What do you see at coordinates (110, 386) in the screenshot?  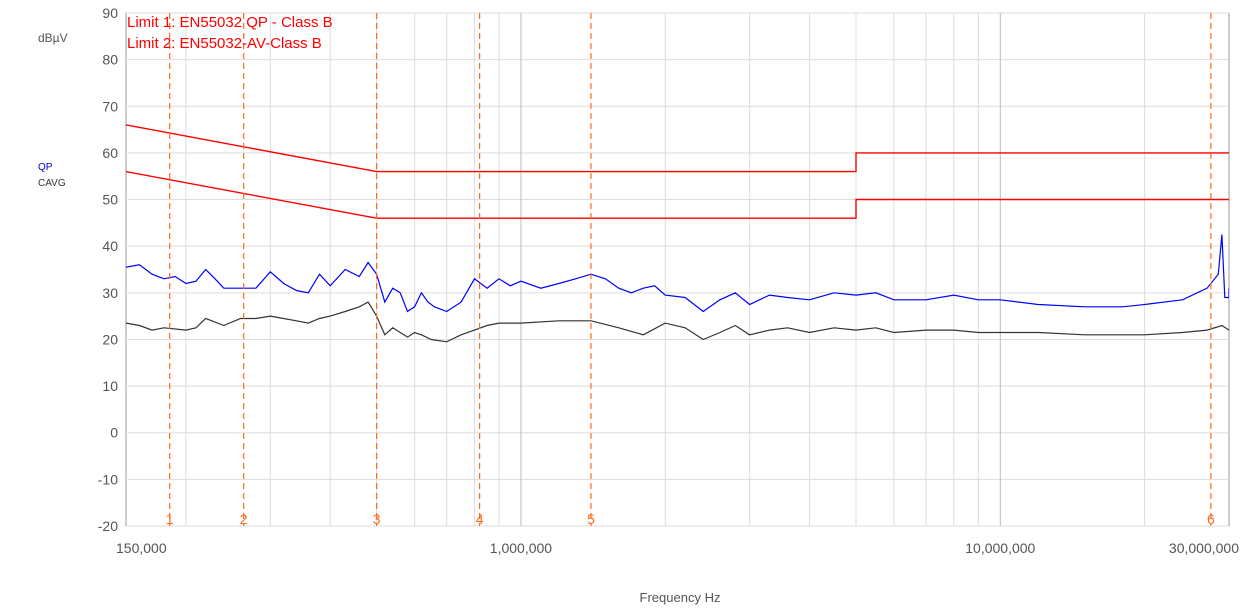 I see `y-tick-label: 10` at bounding box center [110, 386].